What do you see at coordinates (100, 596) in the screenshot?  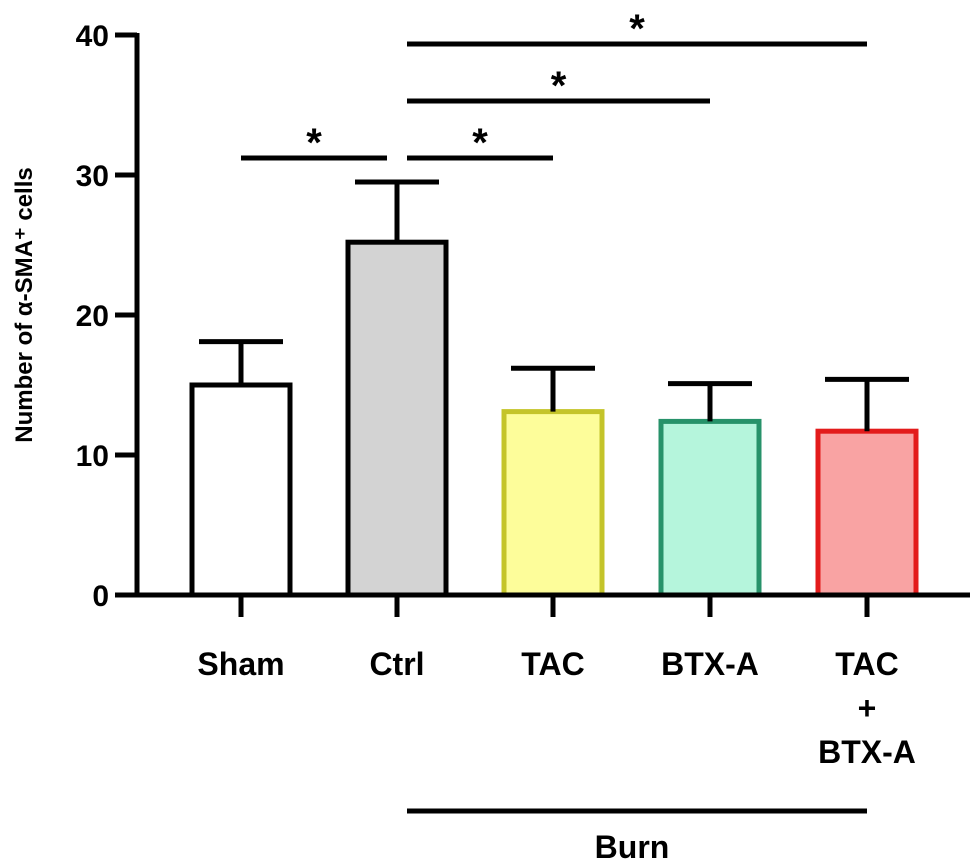 I see `y-tick-label: 0` at bounding box center [100, 596].